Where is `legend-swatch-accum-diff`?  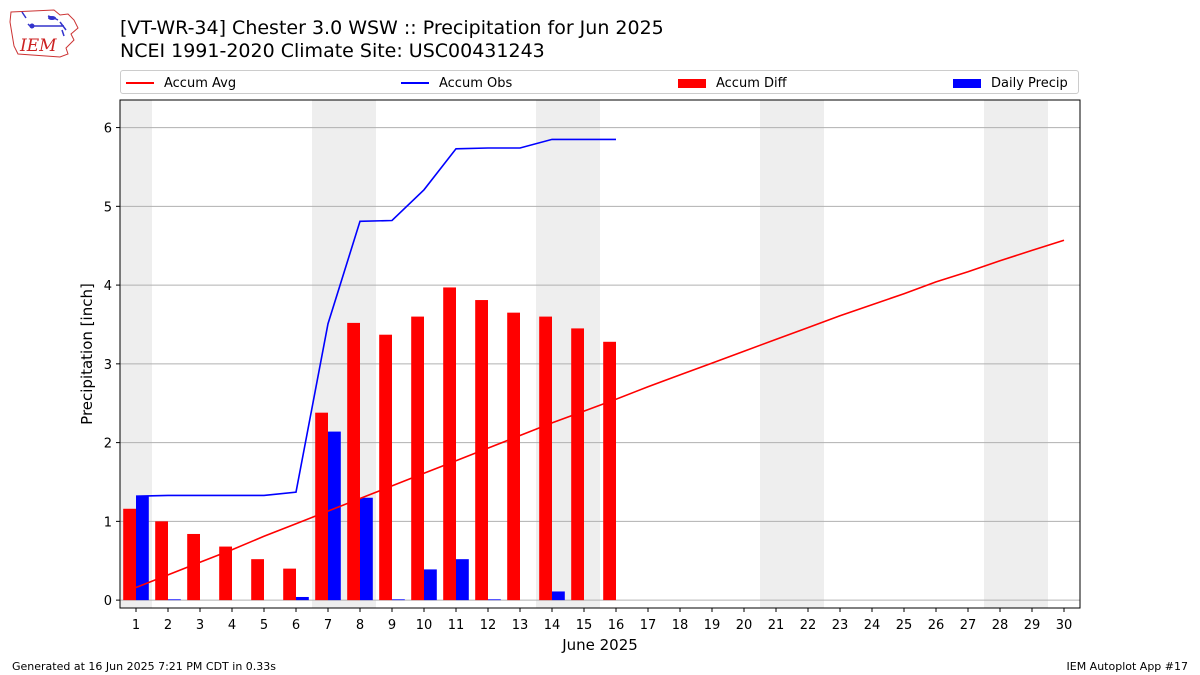
legend-swatch-accum-diff is located at coordinates (692, 83).